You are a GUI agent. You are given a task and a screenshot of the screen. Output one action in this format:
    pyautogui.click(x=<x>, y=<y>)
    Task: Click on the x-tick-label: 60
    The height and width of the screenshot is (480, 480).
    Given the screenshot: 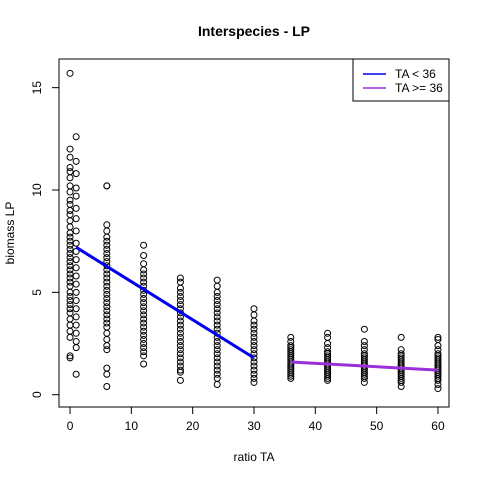 What is the action you would take?
    pyautogui.click(x=438, y=426)
    